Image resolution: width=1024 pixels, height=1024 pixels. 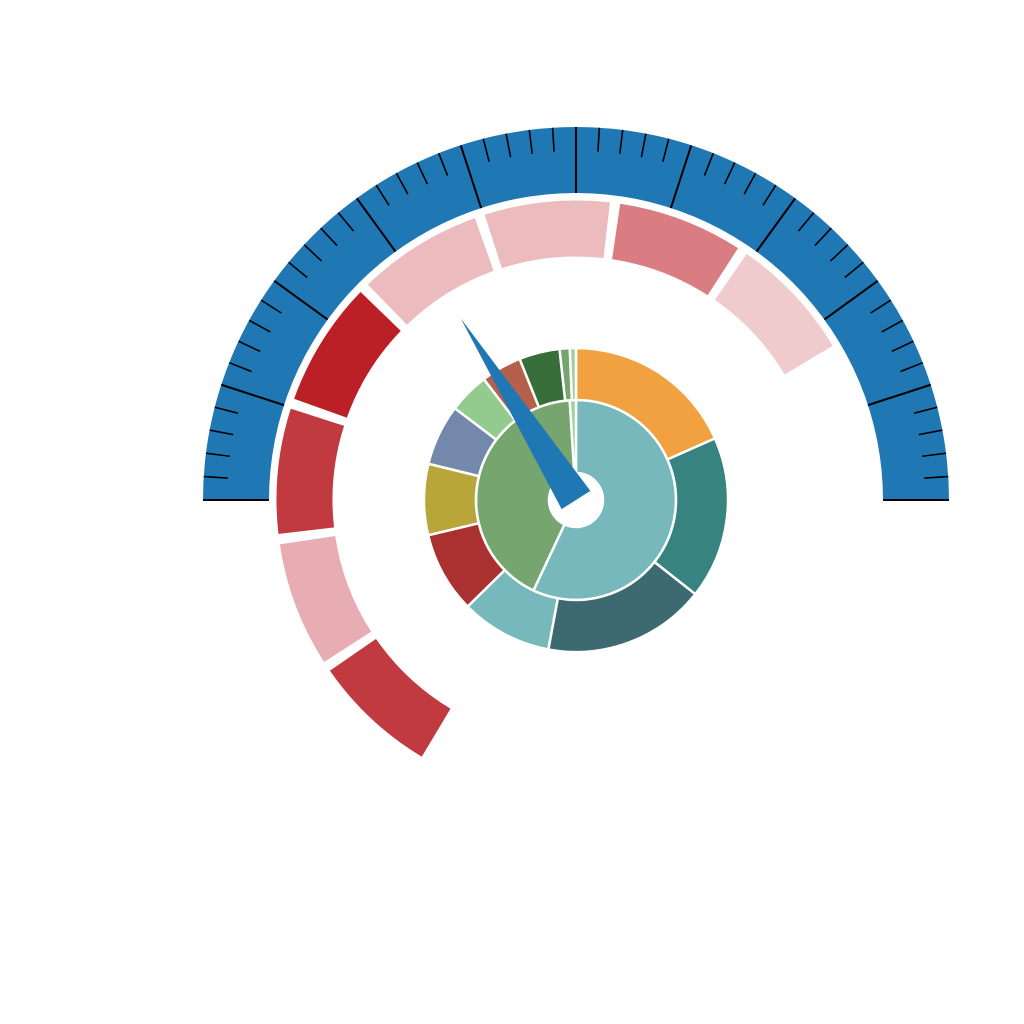 I want to click on gauge-needle, so click(x=525, y=414).